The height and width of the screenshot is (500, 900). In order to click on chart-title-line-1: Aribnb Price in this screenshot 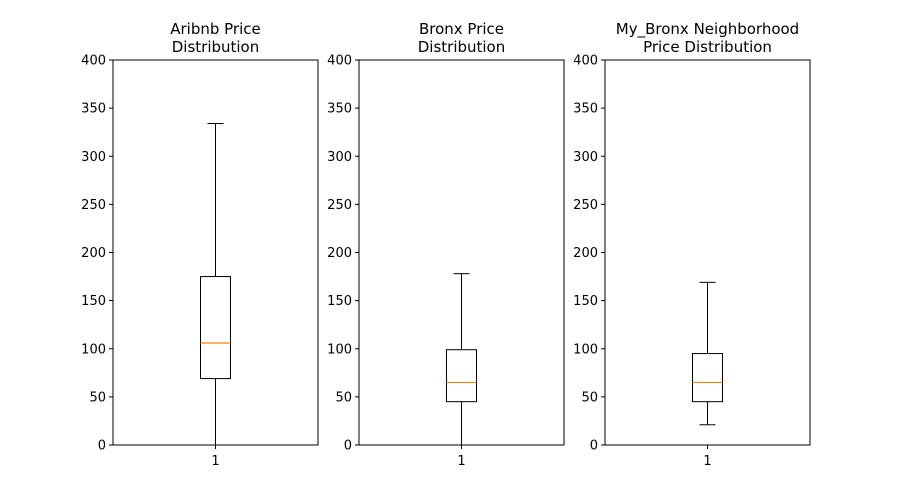, I will do `click(215, 29)`.